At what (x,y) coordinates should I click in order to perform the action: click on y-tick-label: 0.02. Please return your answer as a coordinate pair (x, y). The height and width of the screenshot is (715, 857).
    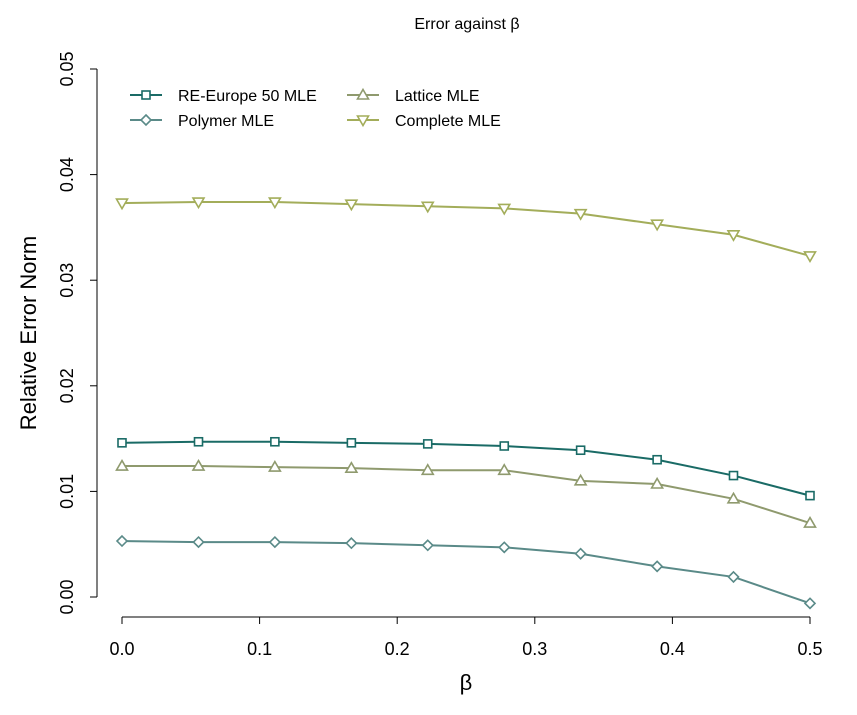
    Looking at the image, I should click on (67, 385).